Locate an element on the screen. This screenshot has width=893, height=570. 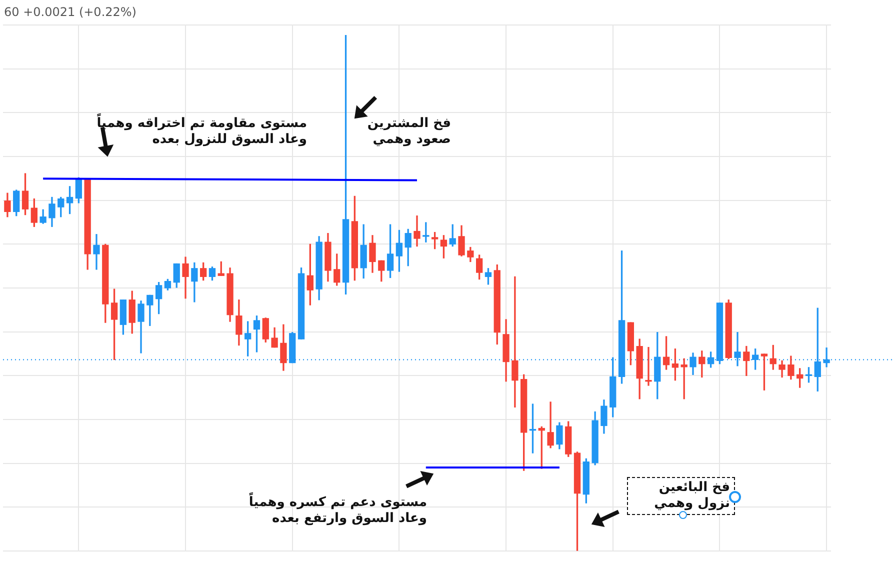
annotation: فخ البائعين نزول وهمي is located at coordinates (681, 496).